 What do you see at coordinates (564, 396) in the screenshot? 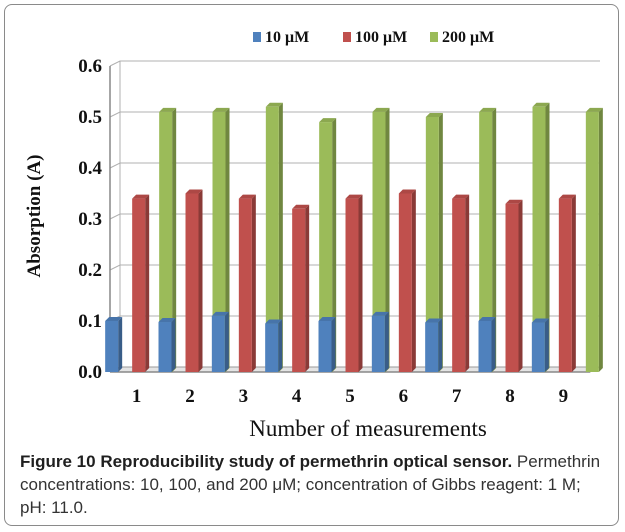
I see `x-tick-label: 9` at bounding box center [564, 396].